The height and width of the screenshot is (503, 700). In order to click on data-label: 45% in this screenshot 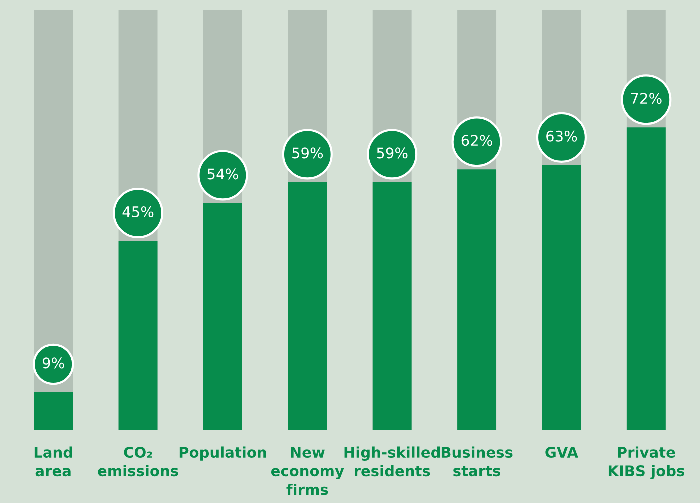, I will do `click(138, 212)`.